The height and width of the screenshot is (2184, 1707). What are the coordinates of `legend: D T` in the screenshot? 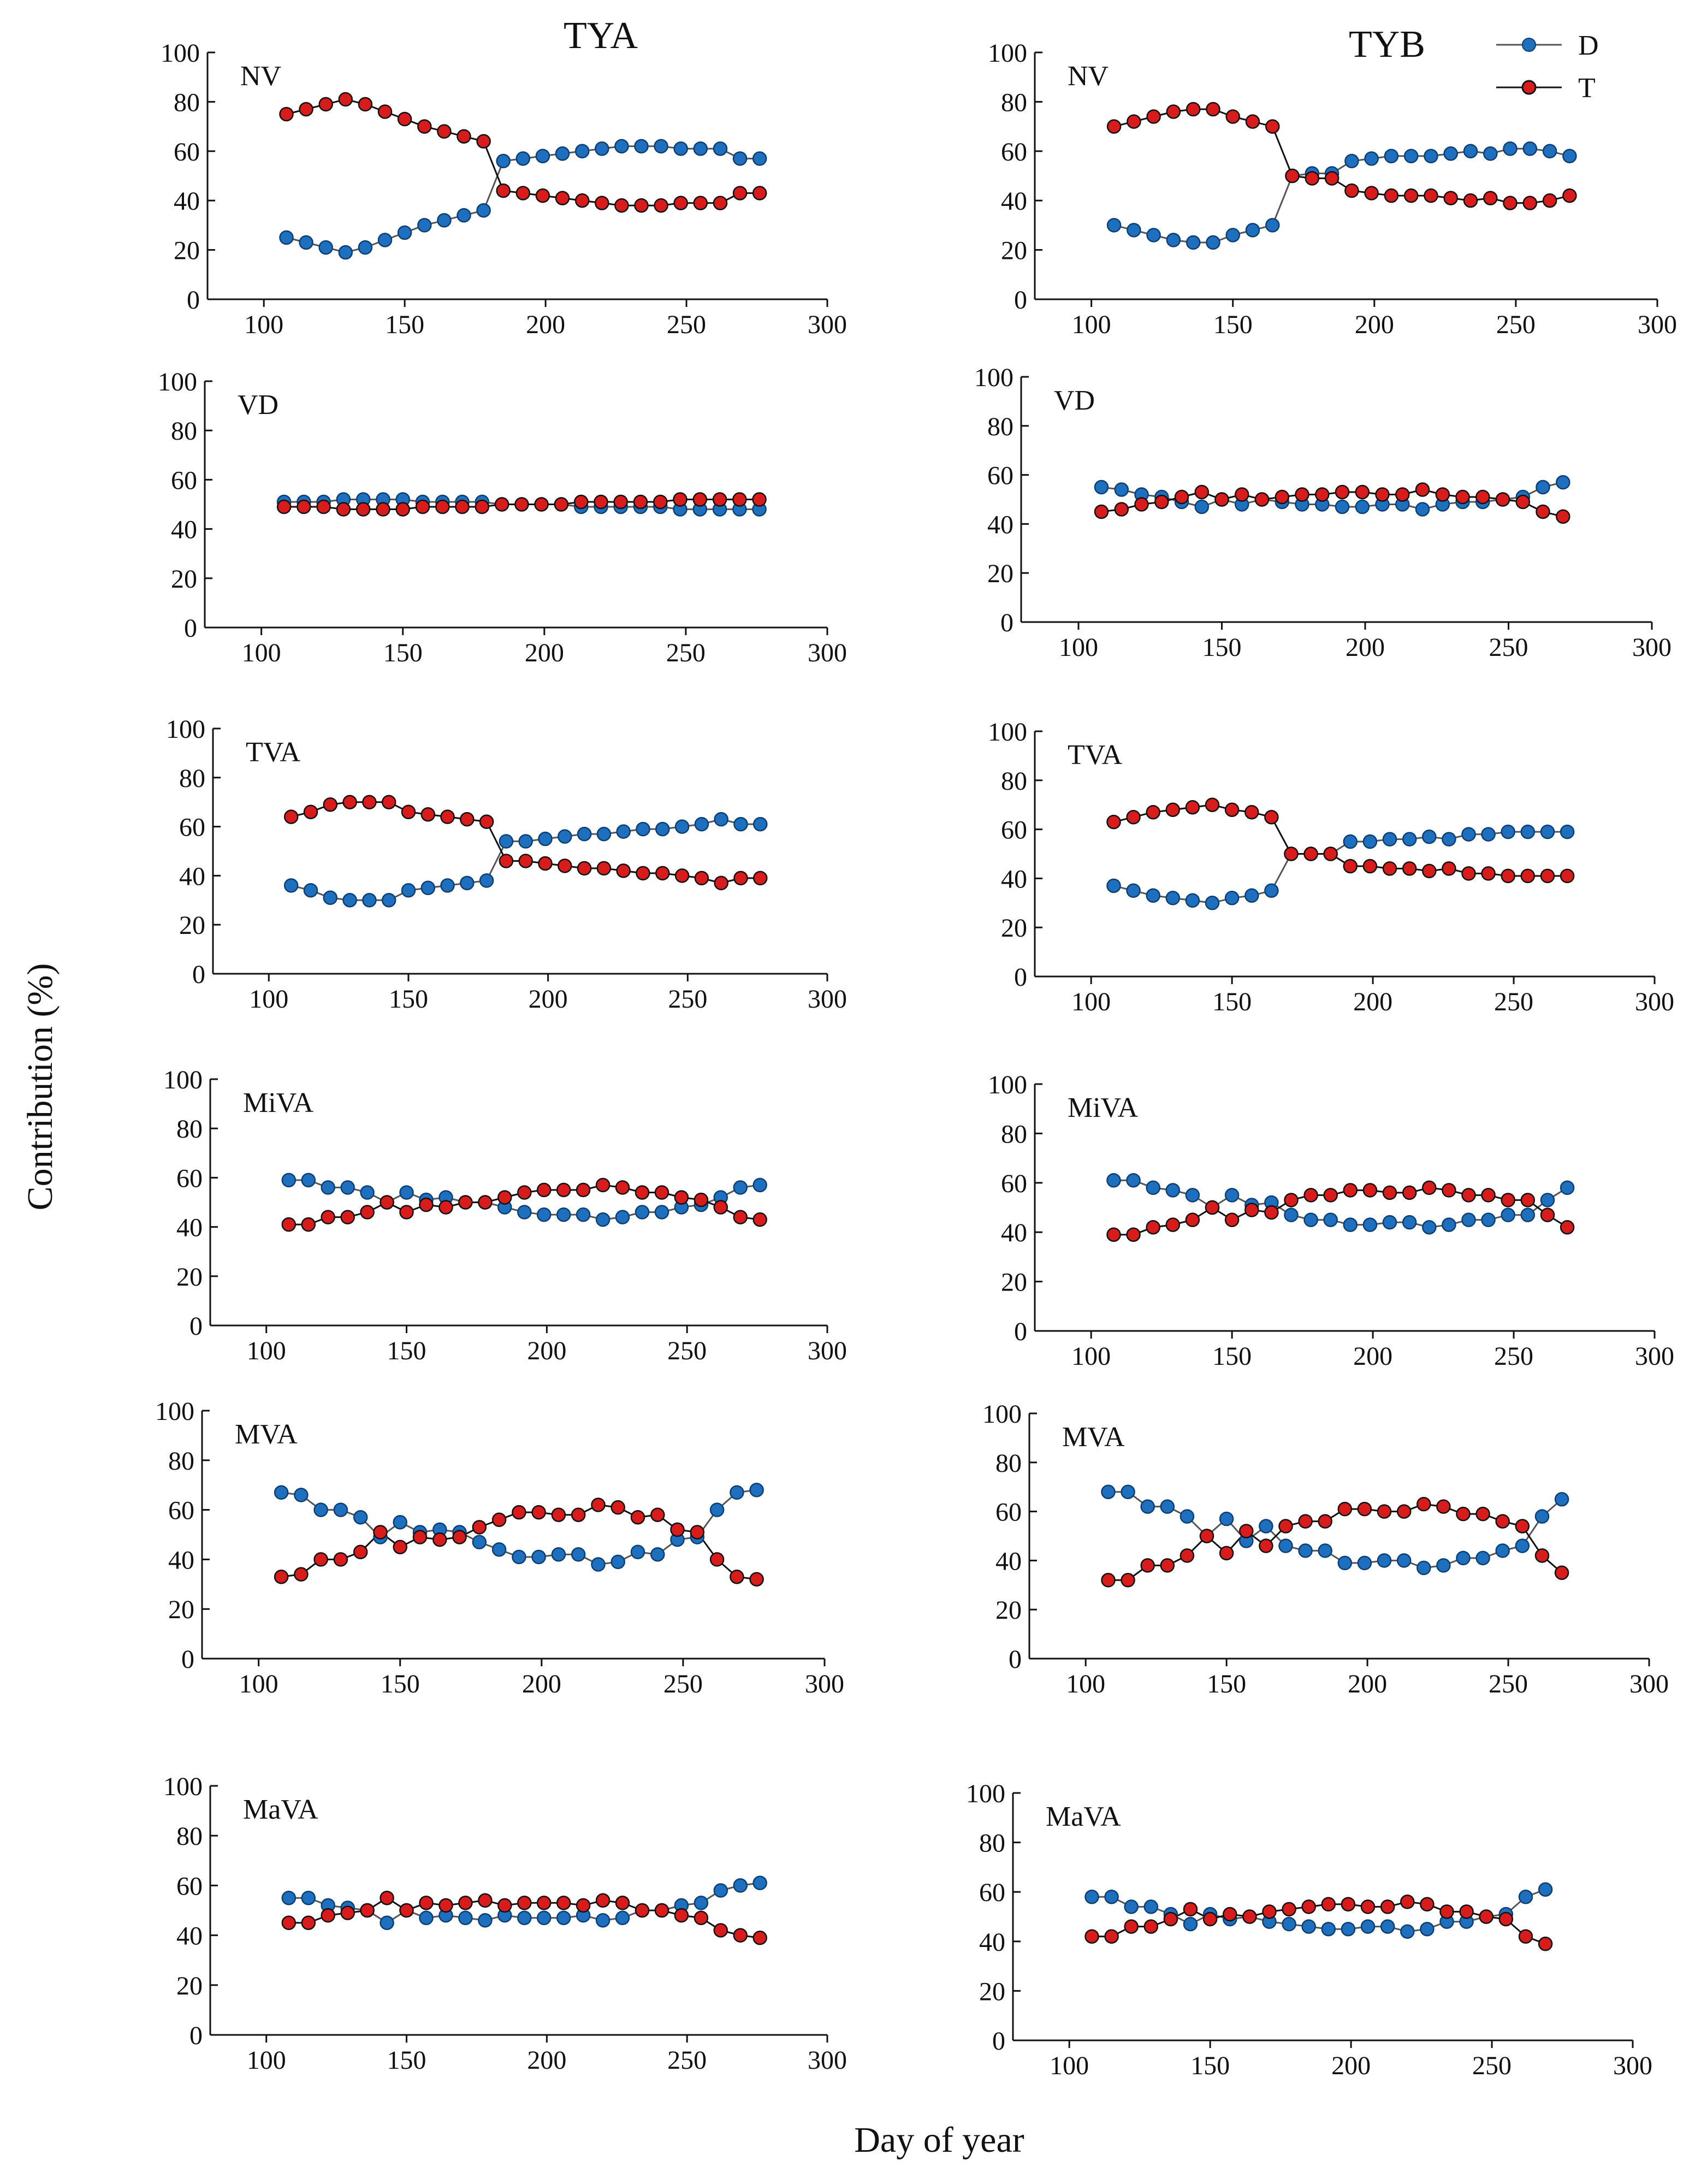 It's located at (1547, 67).